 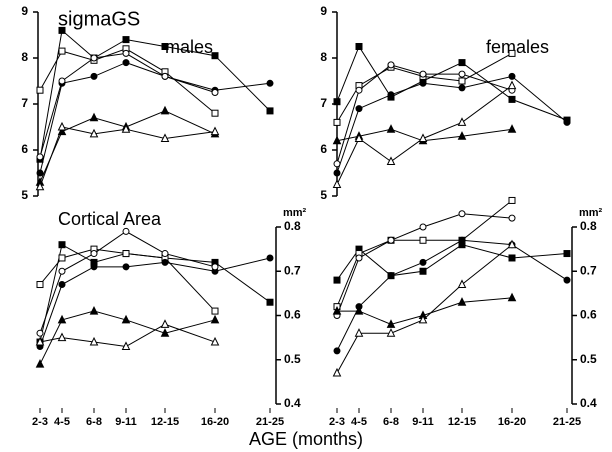 I want to click on y-tick-label: 0.6, so click(x=588, y=315).